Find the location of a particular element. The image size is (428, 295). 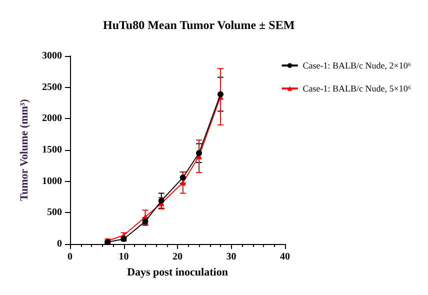

x-tick-label: 10 is located at coordinates (123, 257).